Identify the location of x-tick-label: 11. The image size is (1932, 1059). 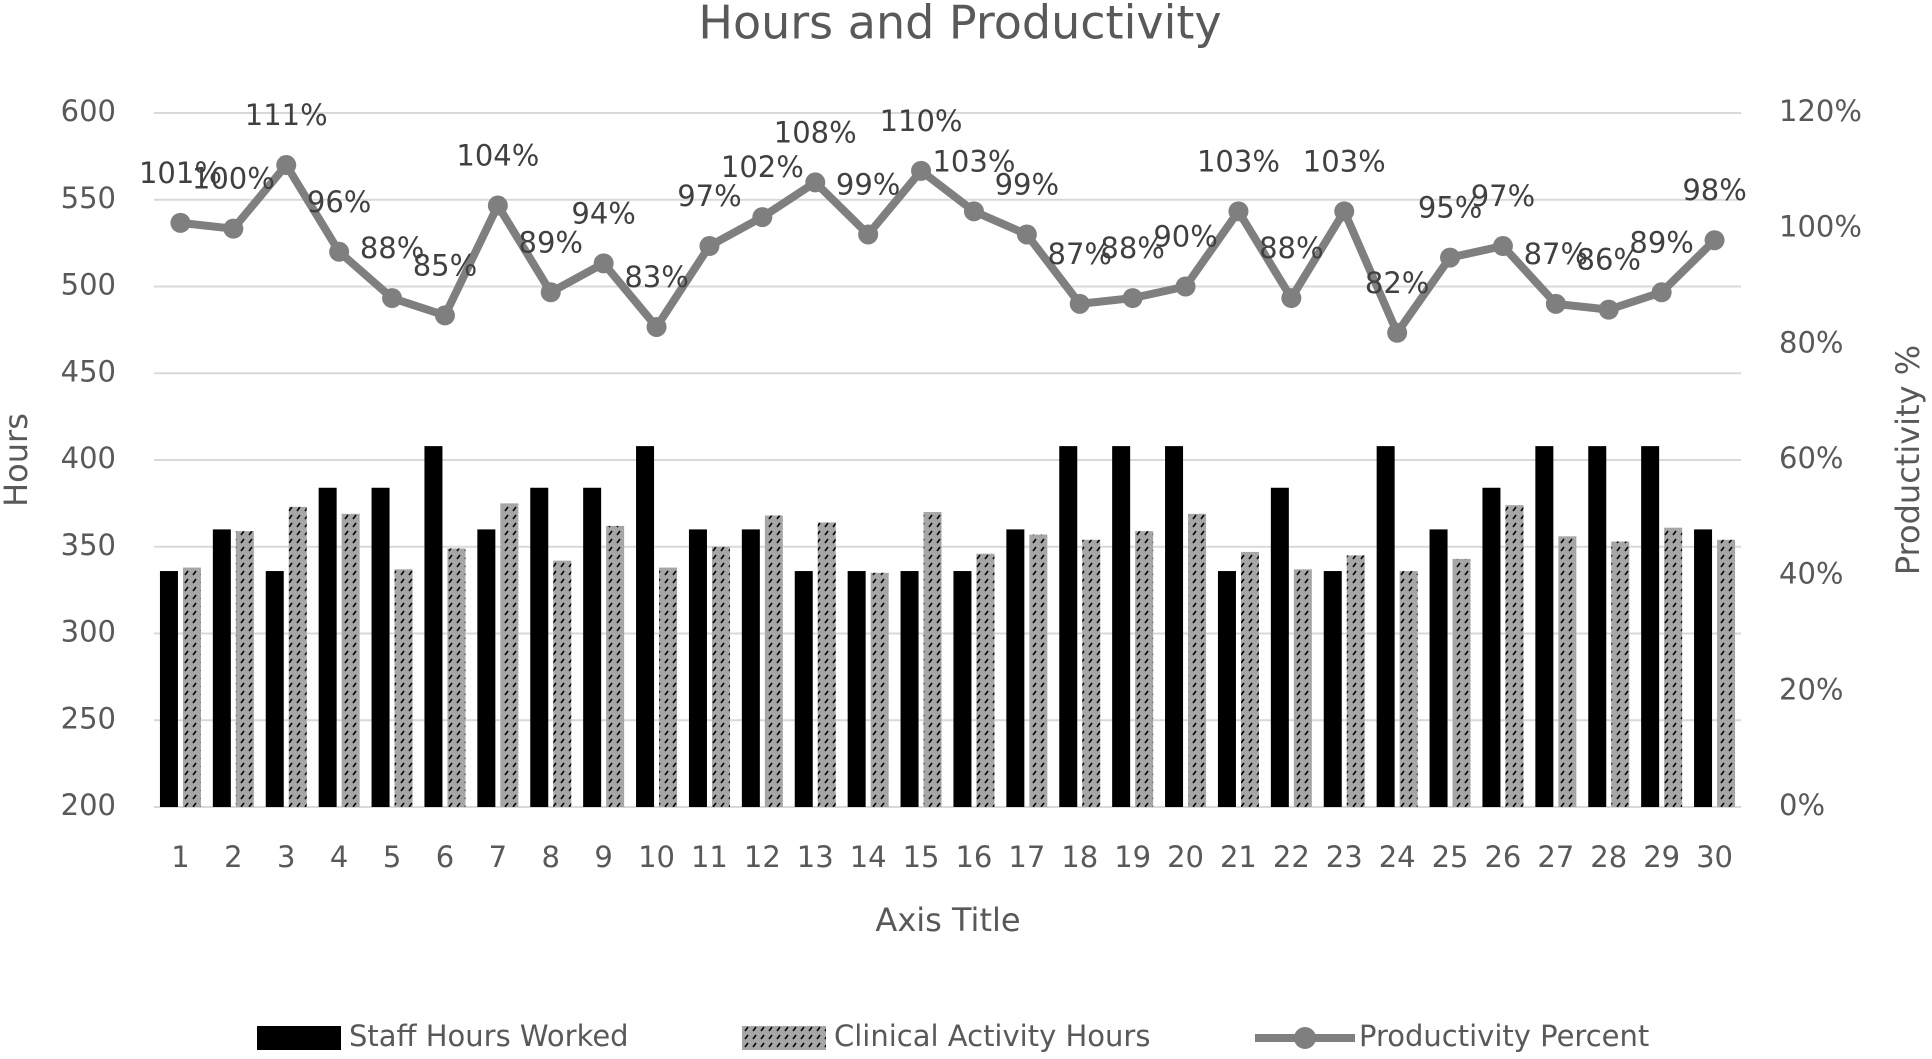
(709, 857).